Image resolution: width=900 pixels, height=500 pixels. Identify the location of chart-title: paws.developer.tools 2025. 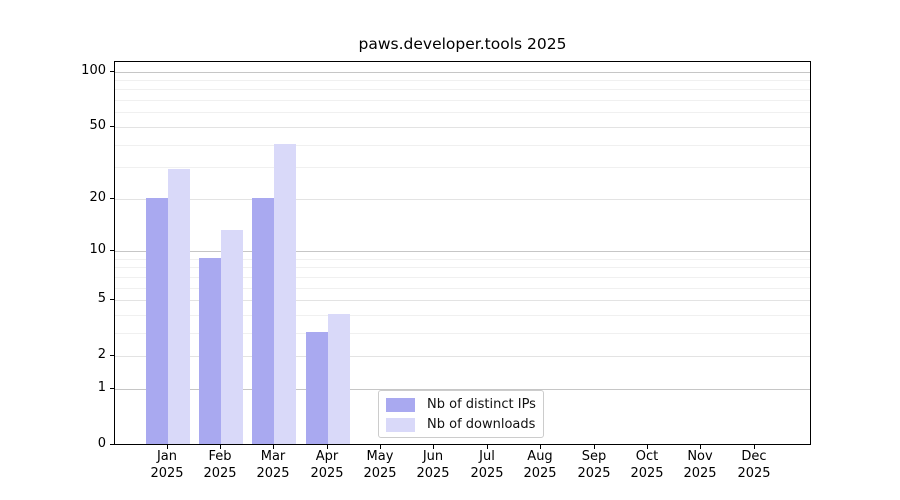
(462, 44).